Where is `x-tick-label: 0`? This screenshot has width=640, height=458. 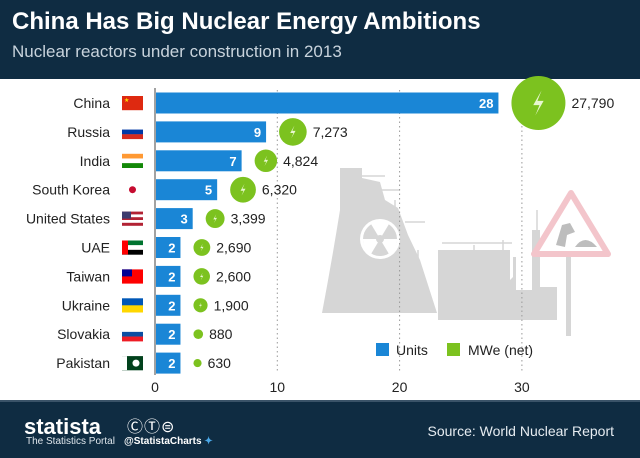
x-tick-label: 0 is located at coordinates (155, 387).